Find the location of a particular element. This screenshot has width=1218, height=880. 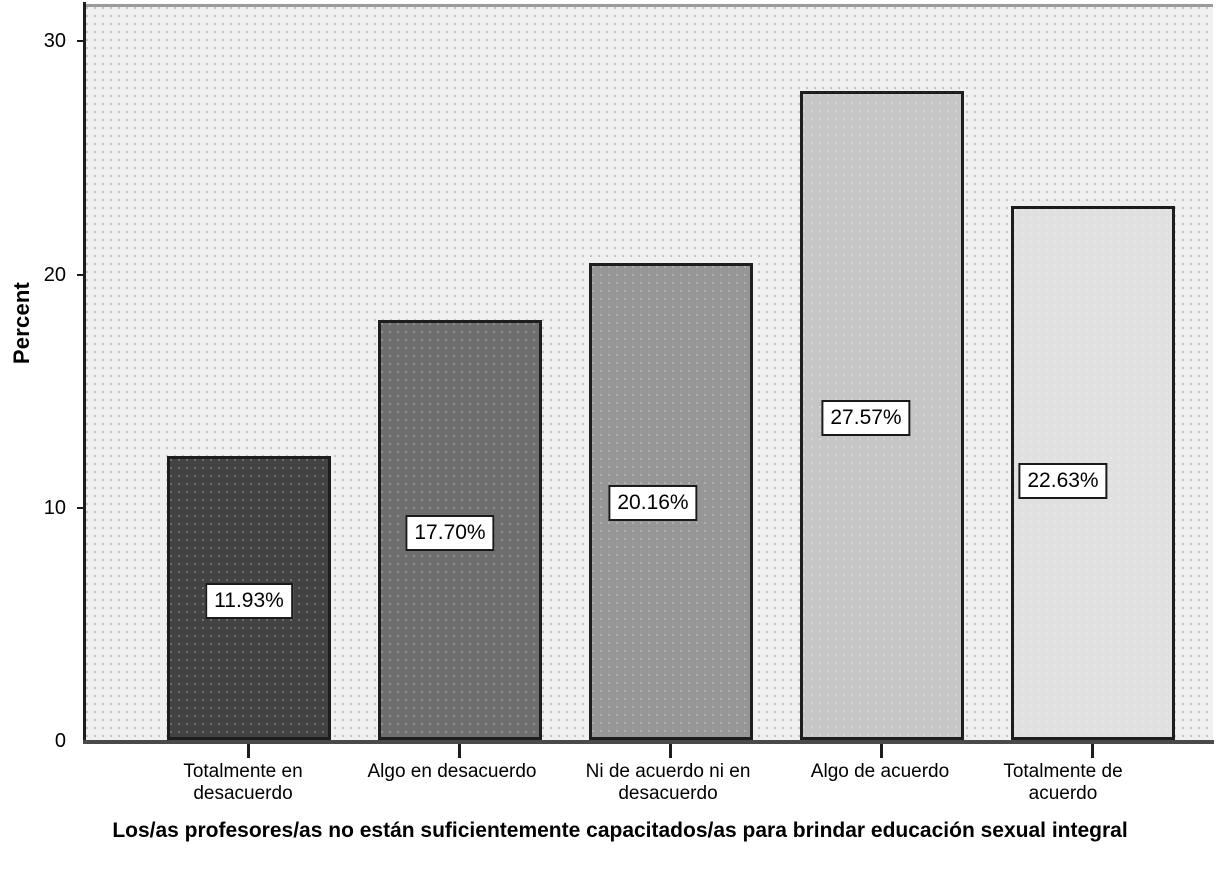

data-label-3: 20.16% is located at coordinates (653, 503).